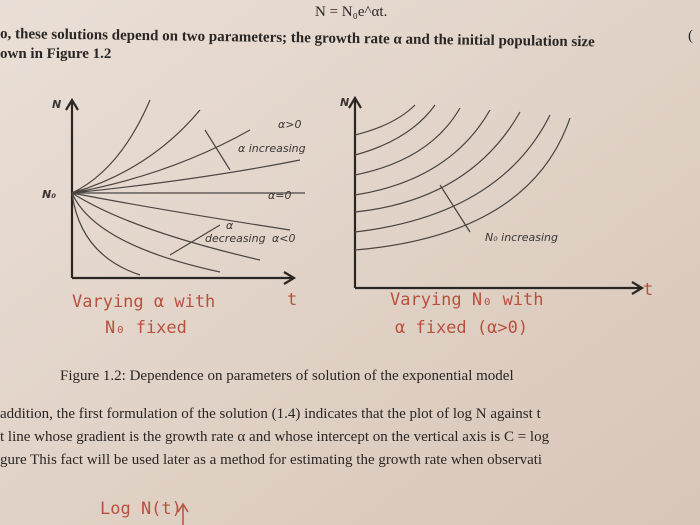 The image size is (700, 525). I want to click on annotation: decreasing, so click(235, 238).